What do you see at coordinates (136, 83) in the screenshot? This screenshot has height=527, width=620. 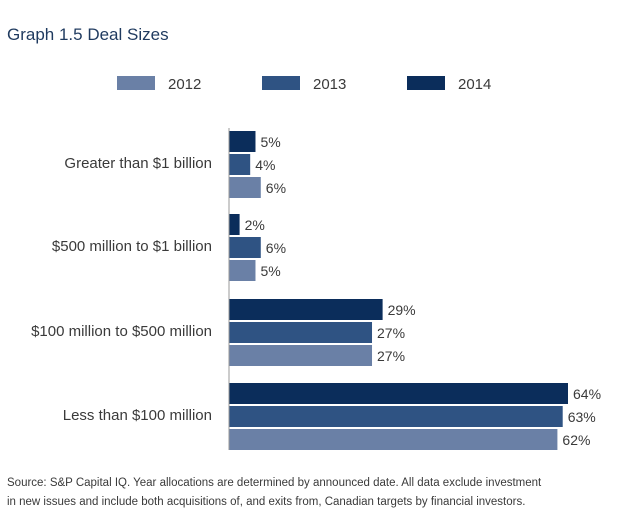 I see `legend-swatch-2012` at bounding box center [136, 83].